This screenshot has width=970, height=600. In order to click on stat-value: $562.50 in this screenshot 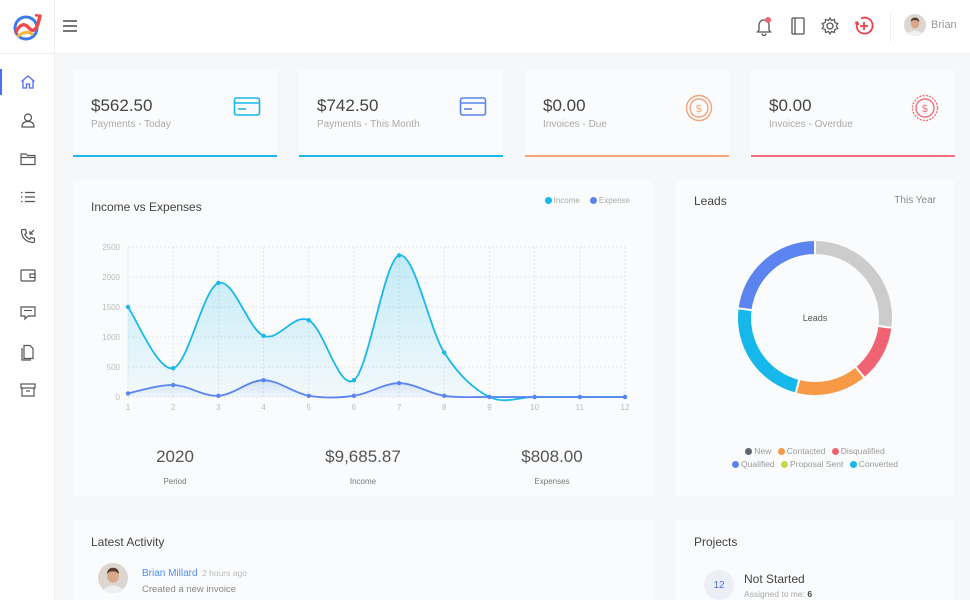, I will do `click(122, 105)`.